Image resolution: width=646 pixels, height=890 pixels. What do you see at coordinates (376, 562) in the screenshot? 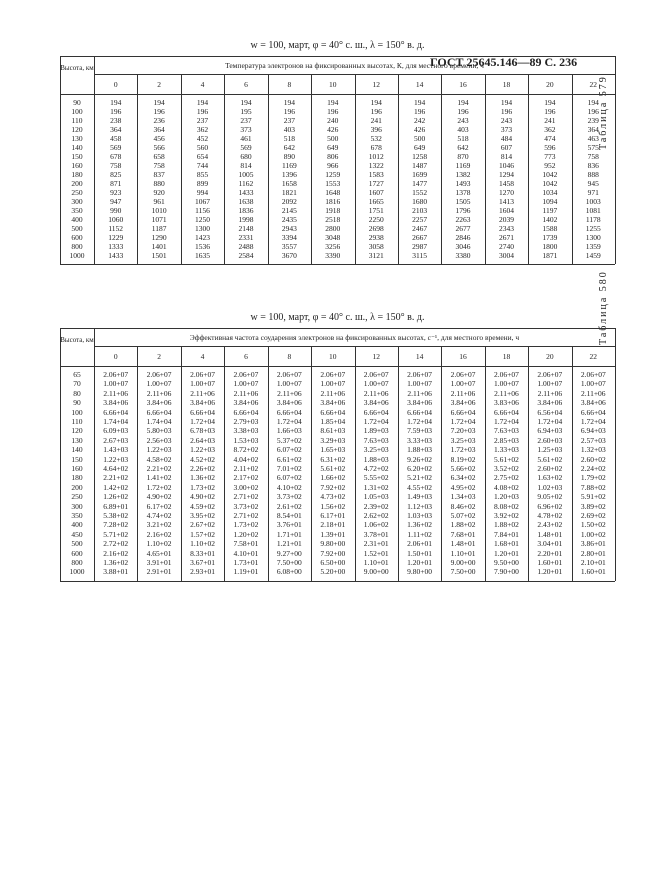
I see `table-value: 1.10+01` at bounding box center [376, 562].